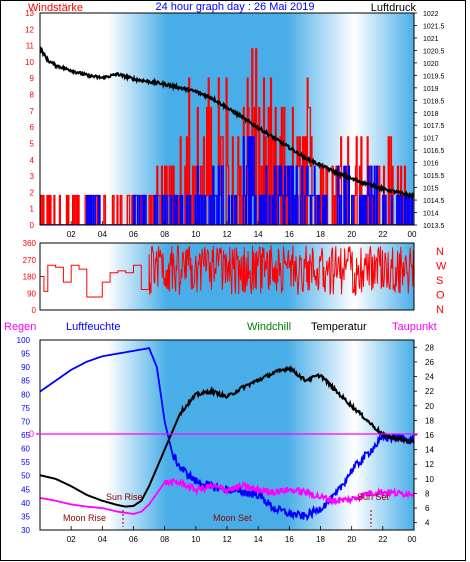 The height and width of the screenshot is (562, 470). What do you see at coordinates (29, 13) in the screenshot?
I see `wind-left-tick-label: 13` at bounding box center [29, 13].